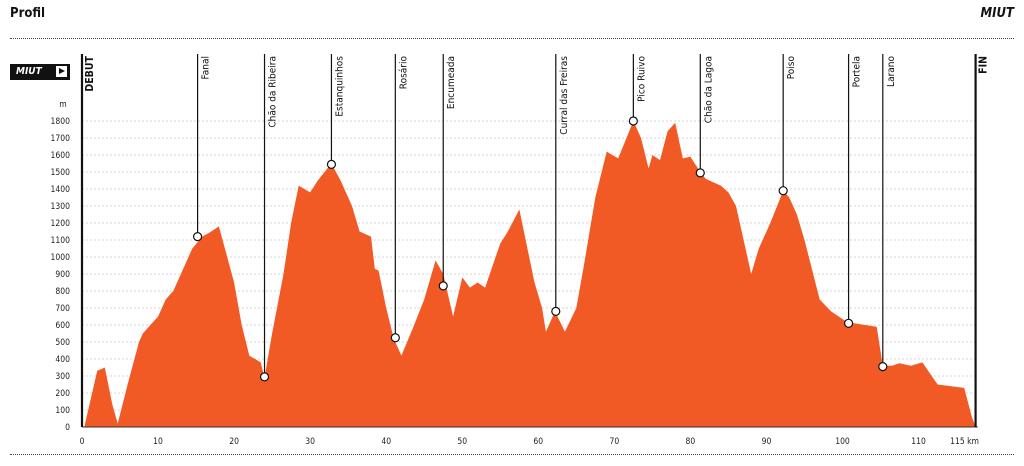 The height and width of the screenshot is (466, 1024). What do you see at coordinates (62, 411) in the screenshot?
I see `y-tick-label: 100` at bounding box center [62, 411].